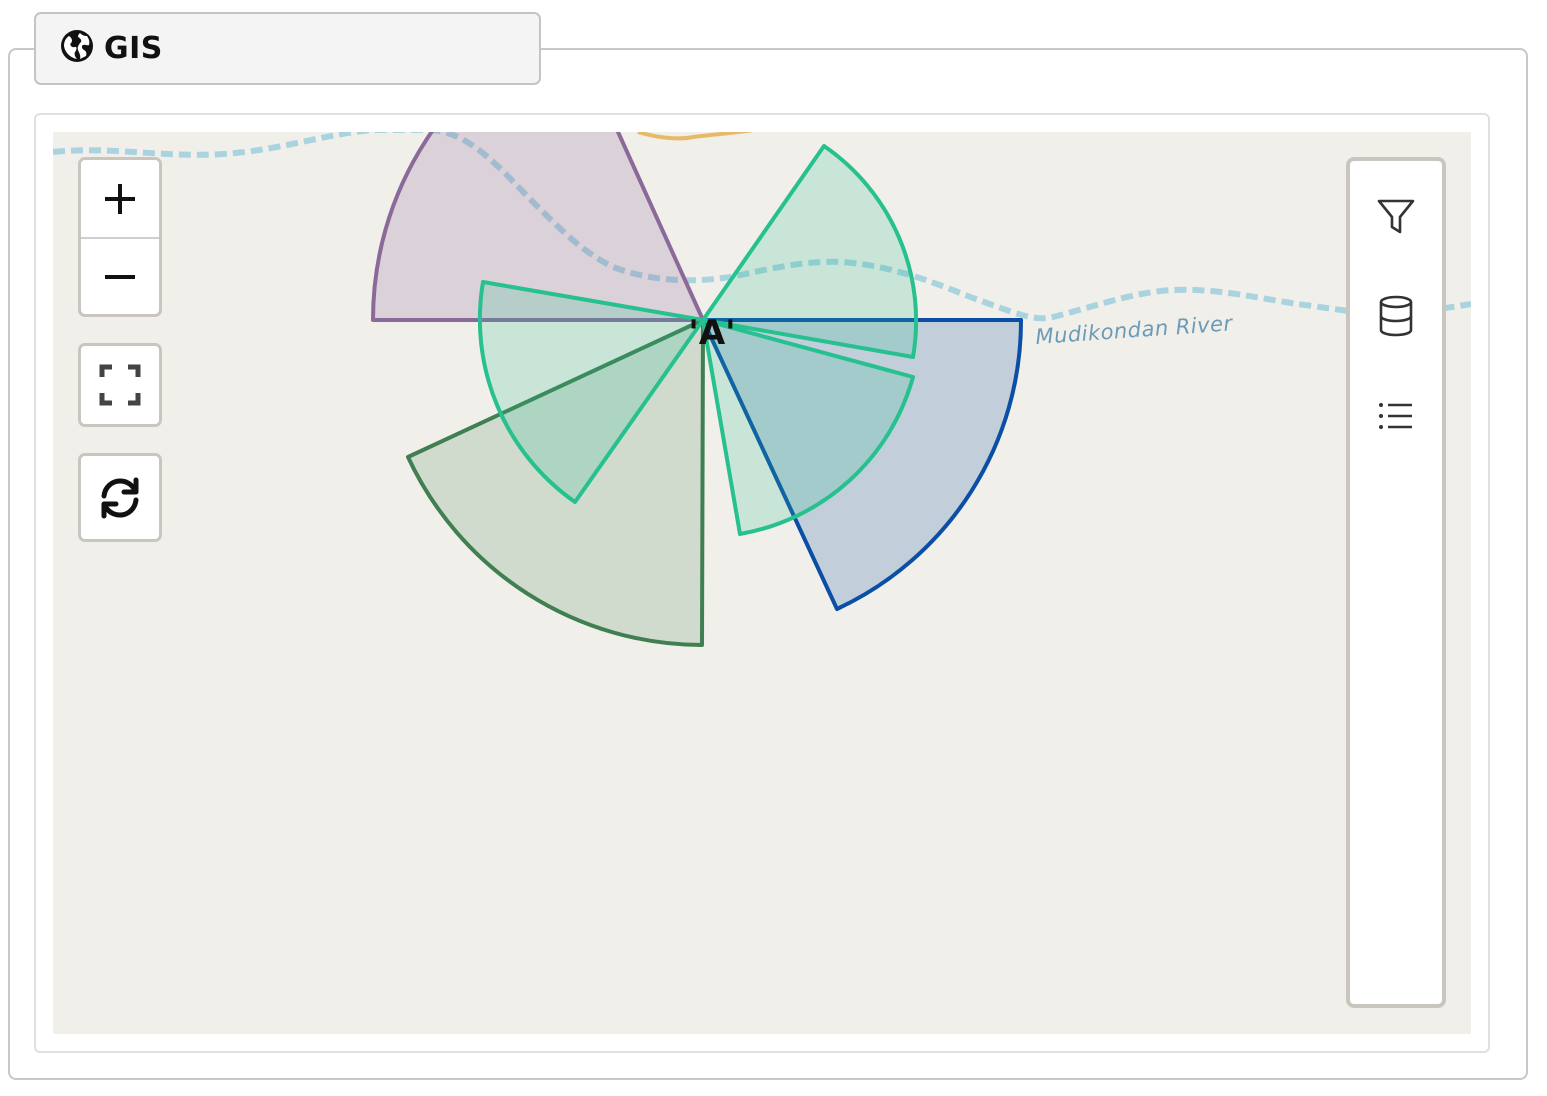 The height and width of the screenshot is (1096, 1547). I want to click on green-sector, so click(555, 482).